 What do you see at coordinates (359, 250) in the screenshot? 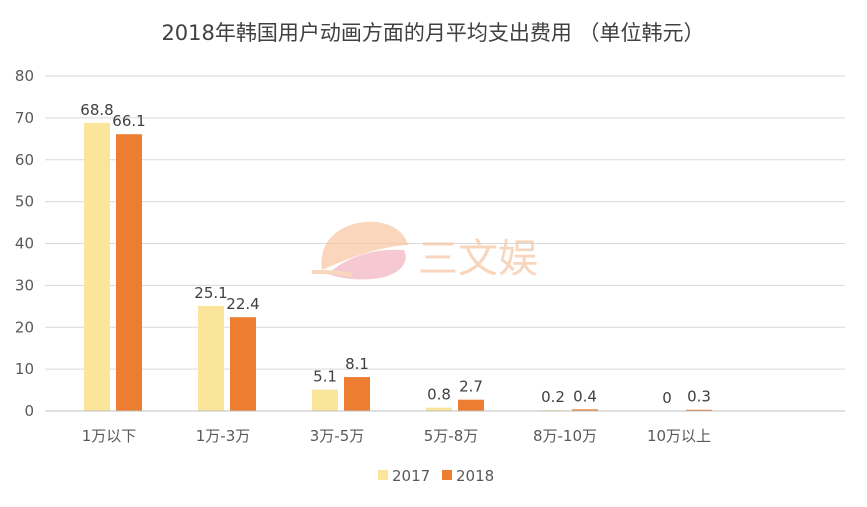
I see `fan-leaf-logo-icon` at bounding box center [359, 250].